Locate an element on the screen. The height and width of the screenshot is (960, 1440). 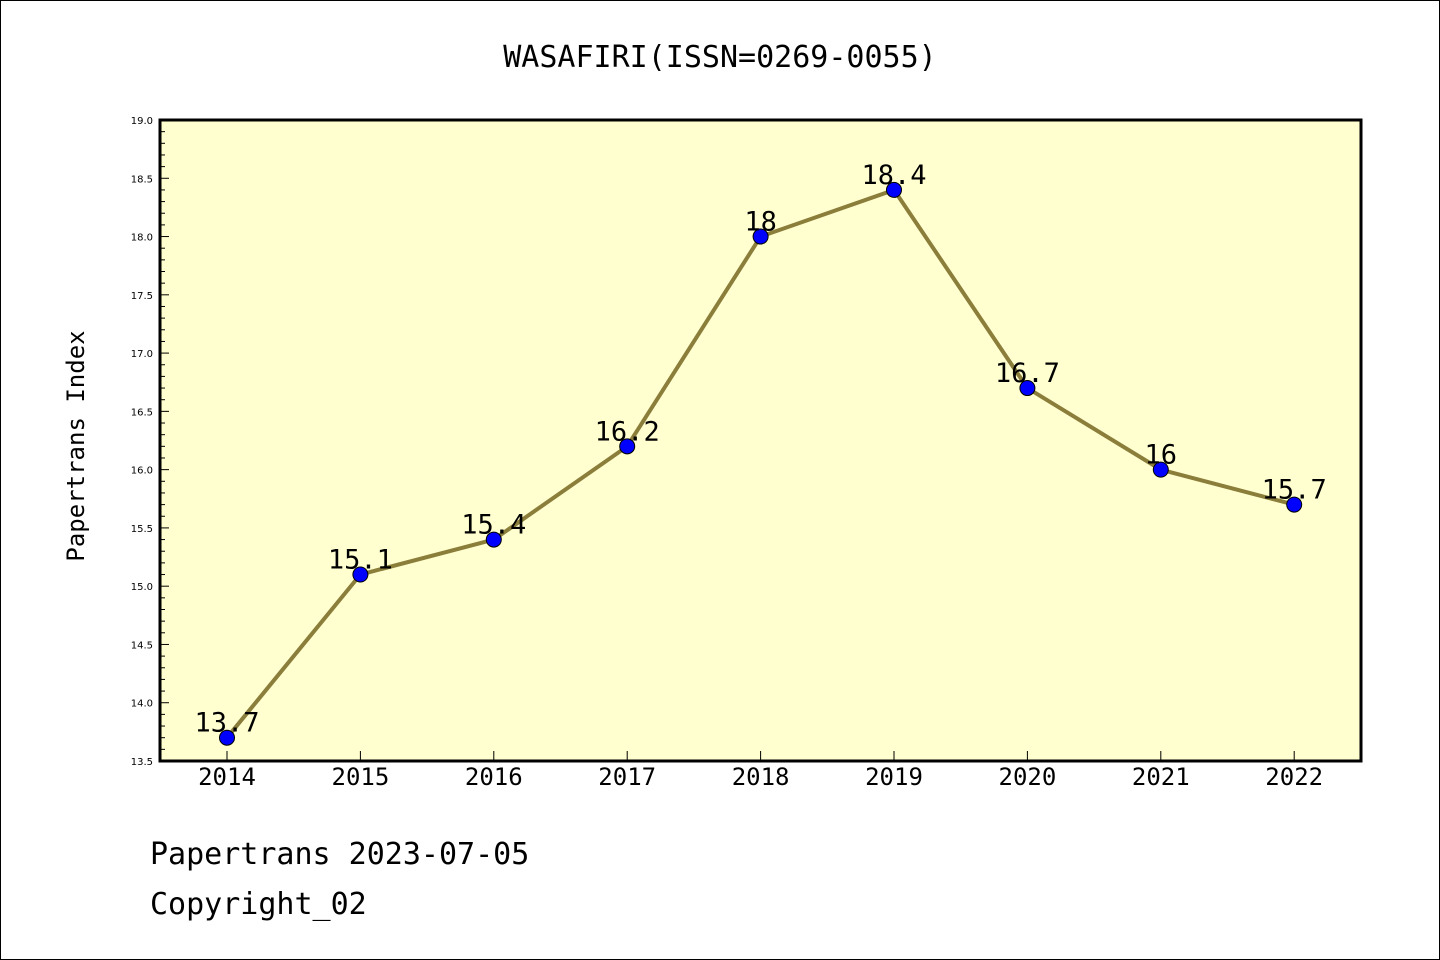
data-label: 16.2 is located at coordinates (627, 431).